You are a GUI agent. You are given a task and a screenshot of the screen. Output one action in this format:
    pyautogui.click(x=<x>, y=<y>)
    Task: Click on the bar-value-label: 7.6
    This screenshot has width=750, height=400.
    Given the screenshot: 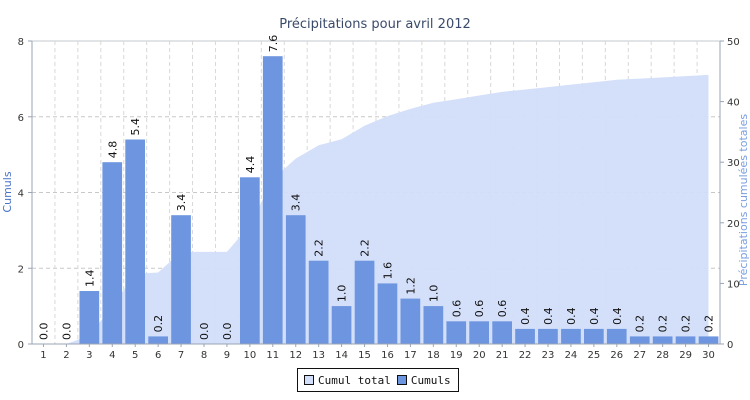 What is the action you would take?
    pyautogui.click(x=273, y=44)
    